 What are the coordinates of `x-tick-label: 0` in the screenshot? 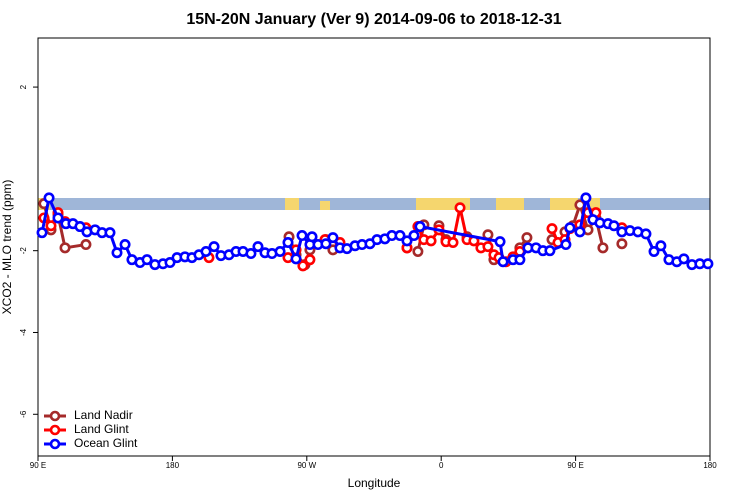 It's located at (441, 465).